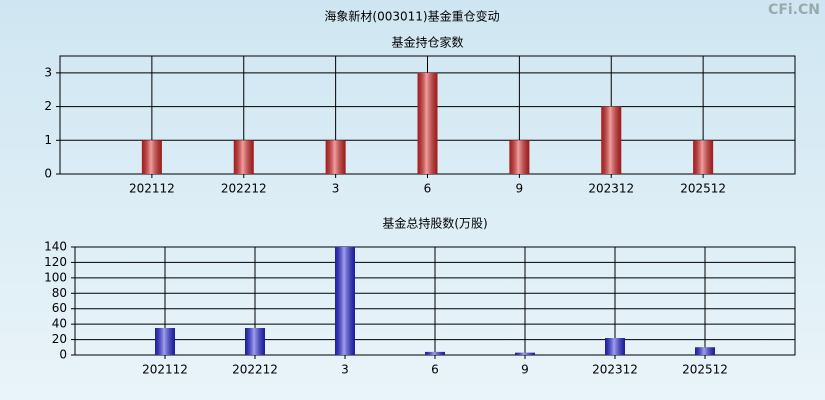 The height and width of the screenshot is (400, 825). I want to click on y-tick-label: 100, so click(55, 277).